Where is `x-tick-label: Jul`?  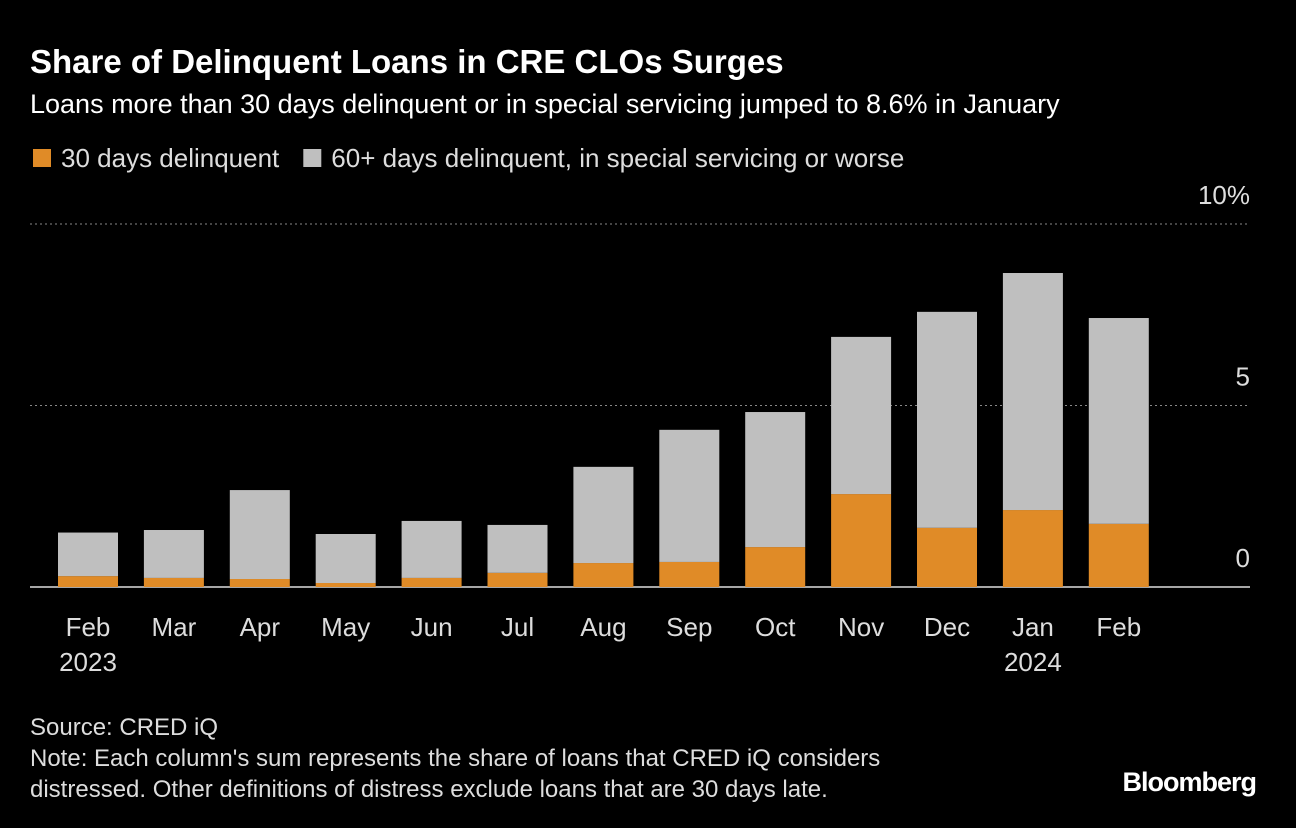
x-tick-label: Jul is located at coordinates (517, 627).